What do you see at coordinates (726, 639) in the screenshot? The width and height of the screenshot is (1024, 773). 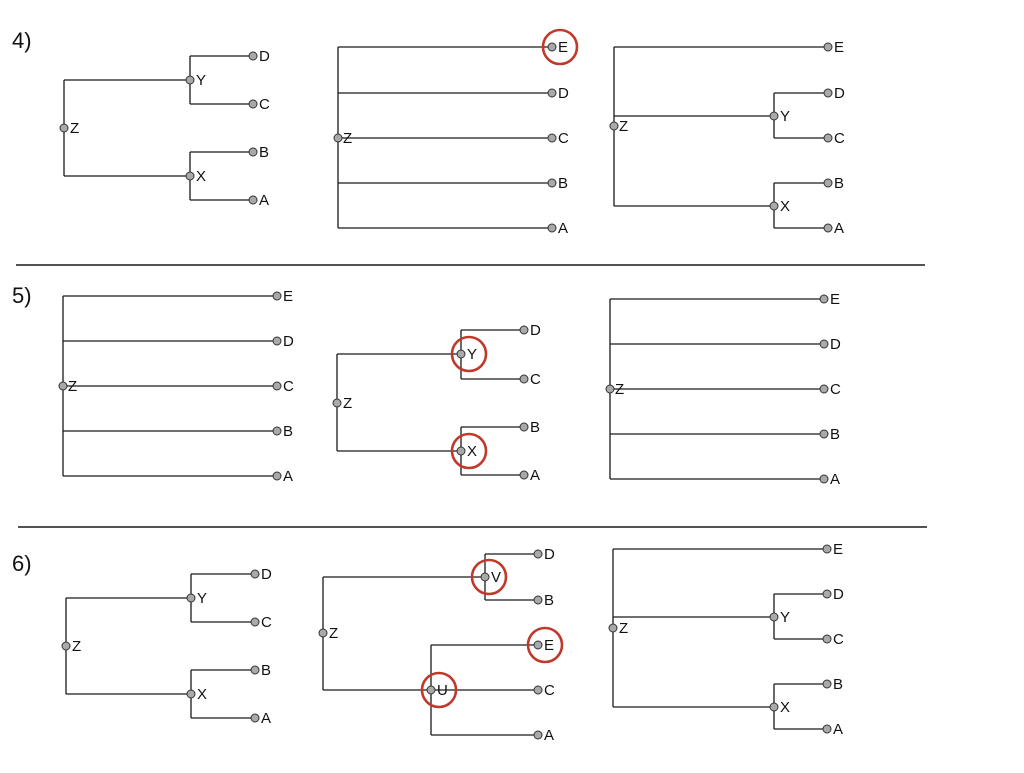 I see `tree-r6-t3: Z Y X E D C B A` at bounding box center [726, 639].